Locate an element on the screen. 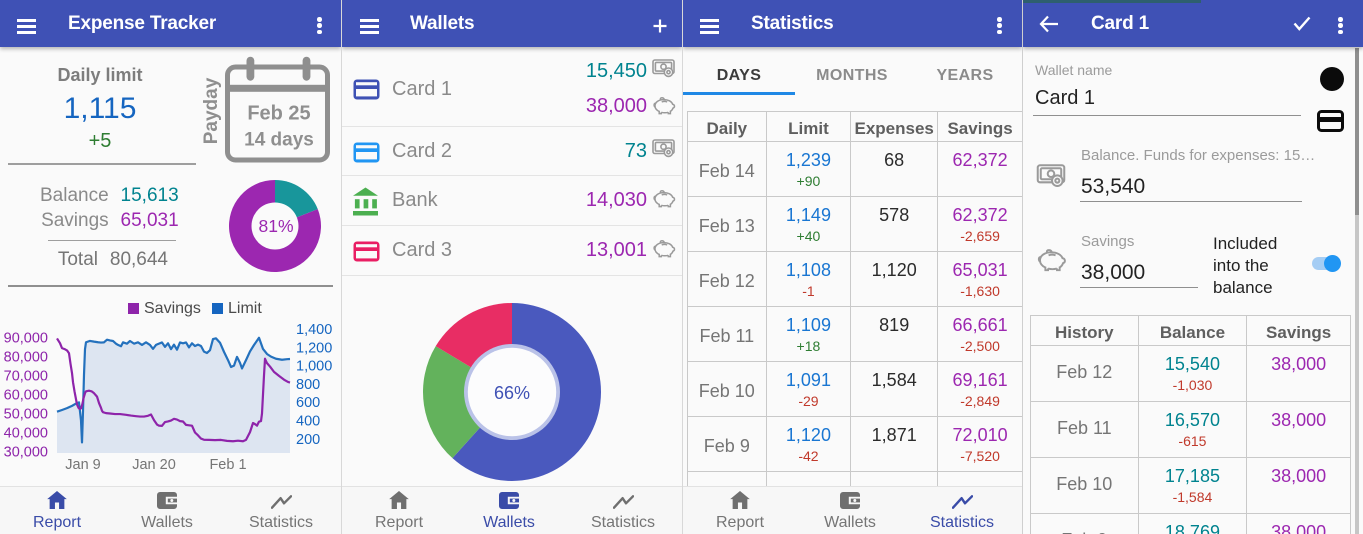  svg-text: 1,400 is located at coordinates (314, 330).